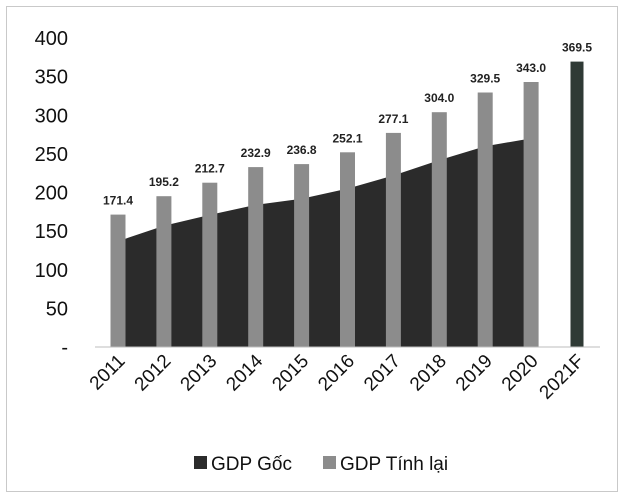 The image size is (625, 498). What do you see at coordinates (302, 255) in the screenshot?
I see `bar-2015` at bounding box center [302, 255].